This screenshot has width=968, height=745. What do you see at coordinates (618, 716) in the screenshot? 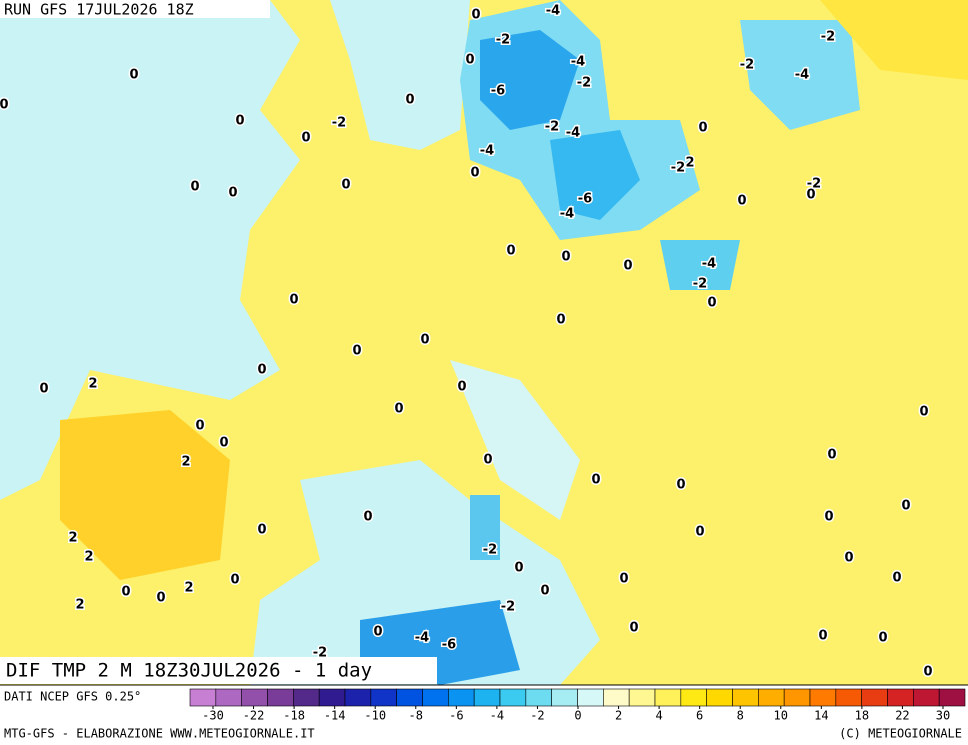
I see `colorbar-tick-label: 2` at bounding box center [618, 716].